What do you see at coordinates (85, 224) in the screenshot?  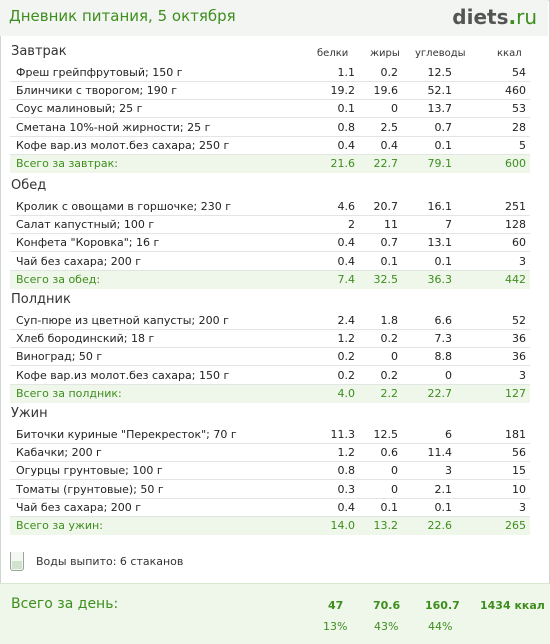 I see `food-name: Салат капустный; 100 г` at bounding box center [85, 224].